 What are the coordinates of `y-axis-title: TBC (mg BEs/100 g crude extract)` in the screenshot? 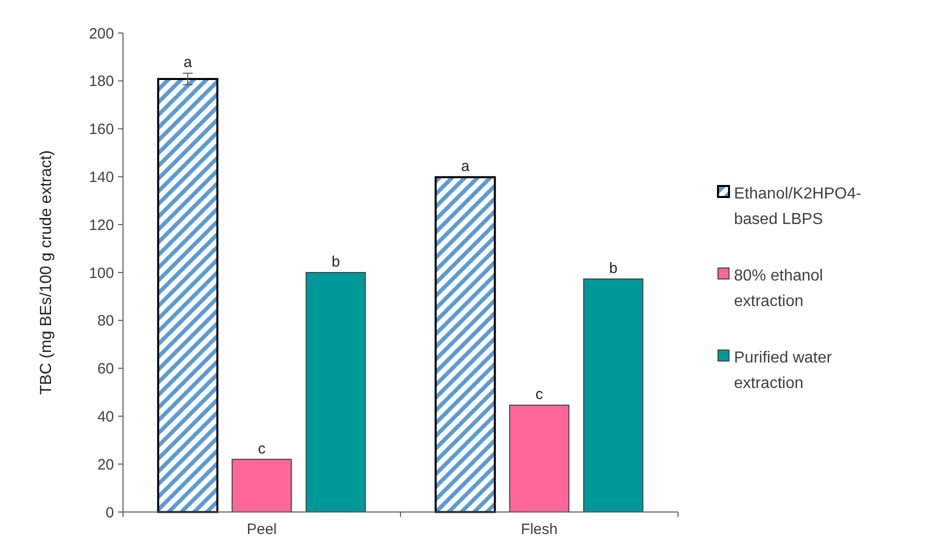 It's located at (46, 272).